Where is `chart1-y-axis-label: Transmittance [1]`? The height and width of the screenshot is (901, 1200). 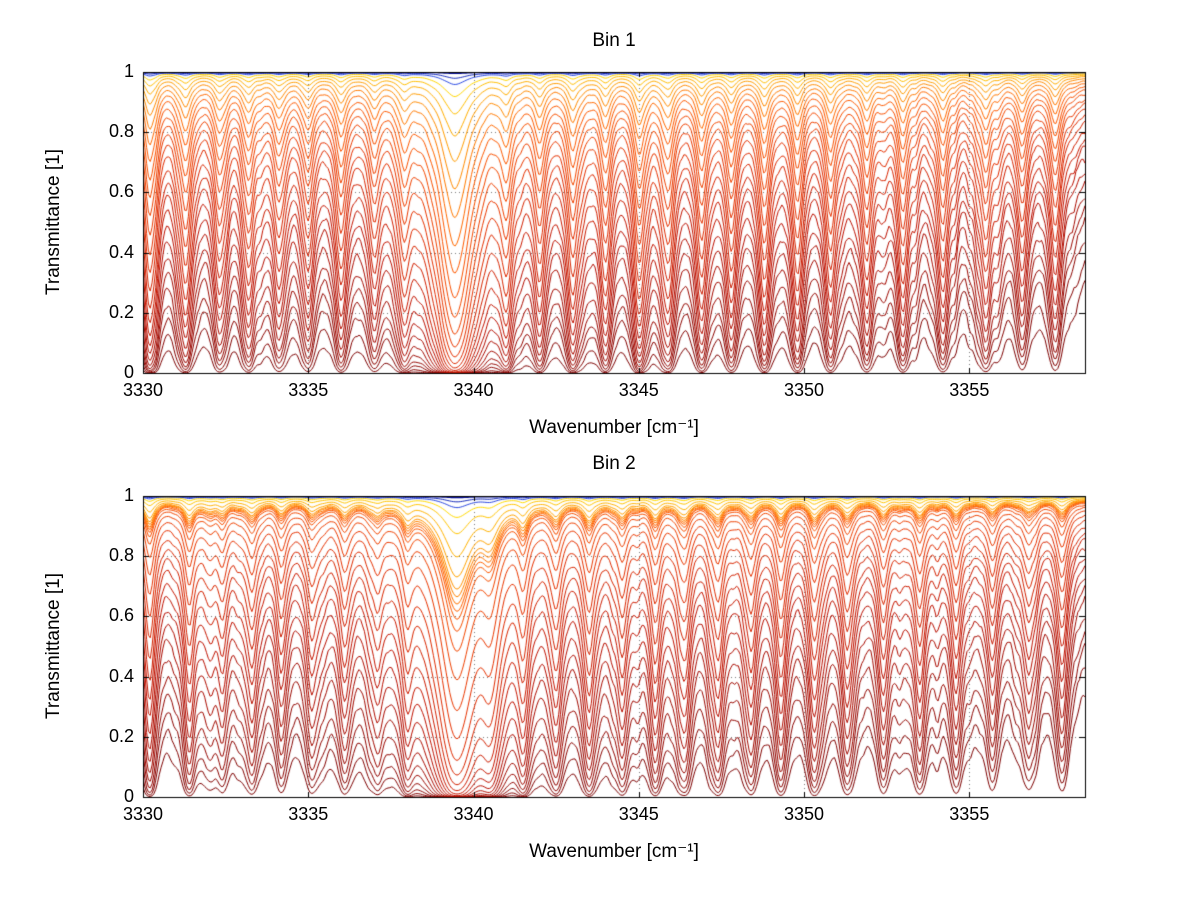 chart1-y-axis-label: Transmittance [1] is located at coordinates (53, 222).